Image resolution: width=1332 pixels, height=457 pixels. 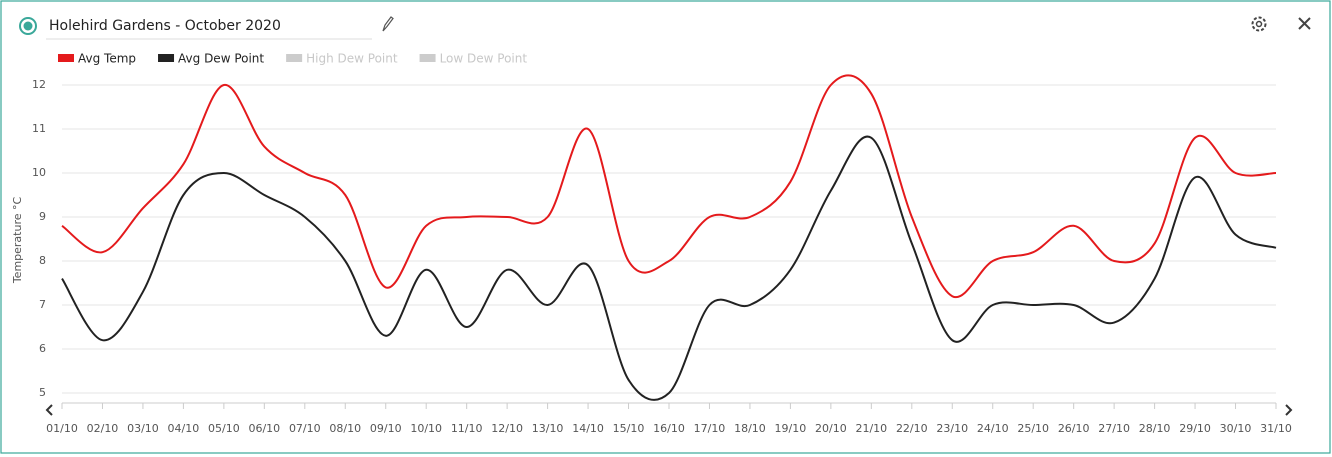 I want to click on x-tick-label: 05/10, so click(x=224, y=428).